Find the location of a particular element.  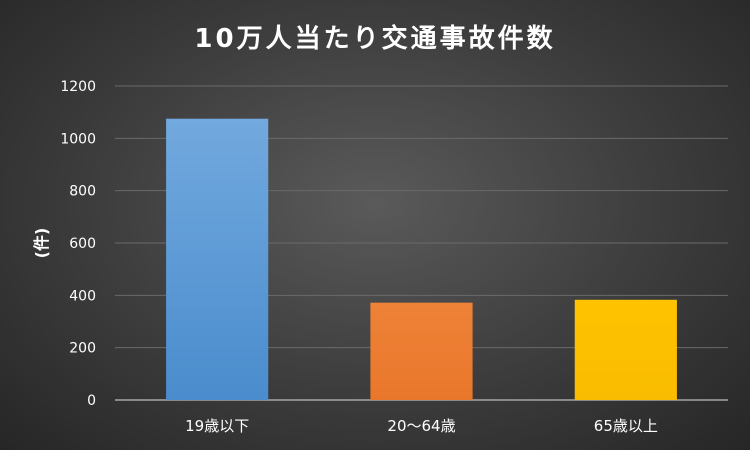

y-tick-label: 0 is located at coordinates (91, 401).